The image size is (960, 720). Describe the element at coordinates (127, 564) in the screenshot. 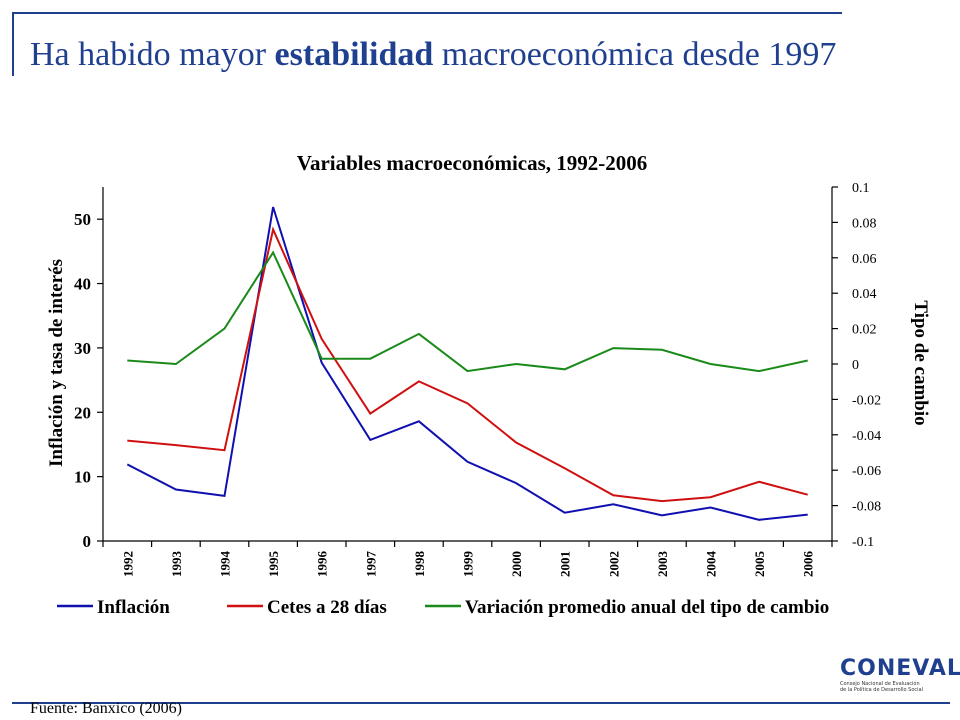

I see `x-tick-label: 1992` at that location.